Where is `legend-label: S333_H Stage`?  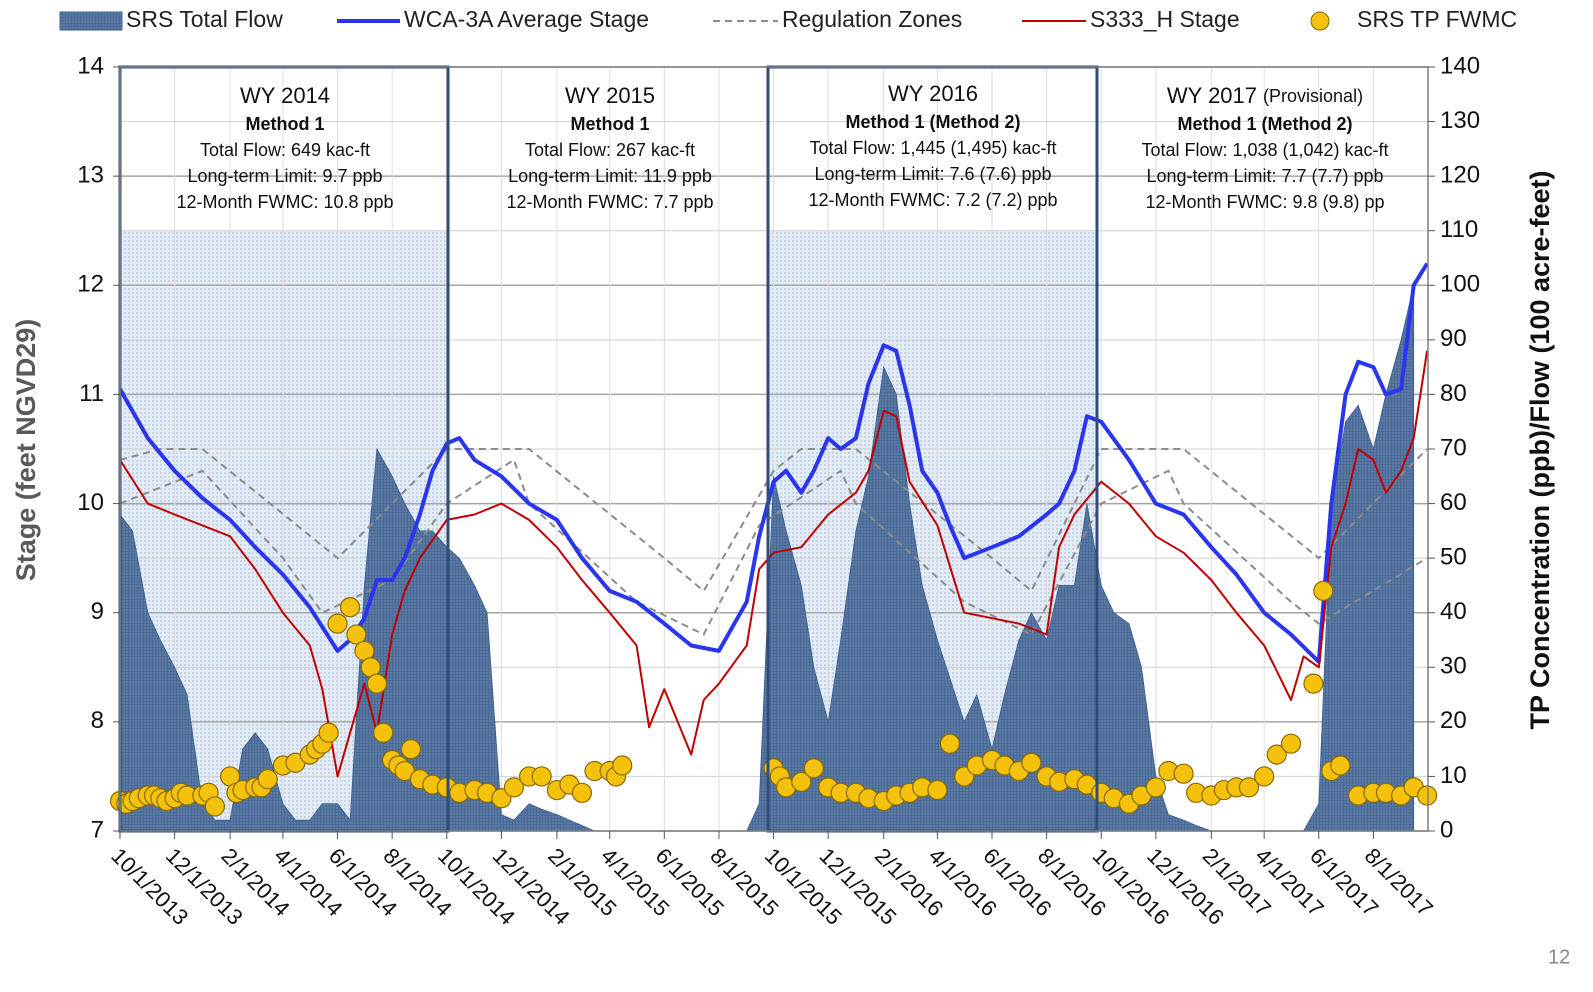
legend-label: S333_H Stage is located at coordinates (1165, 19).